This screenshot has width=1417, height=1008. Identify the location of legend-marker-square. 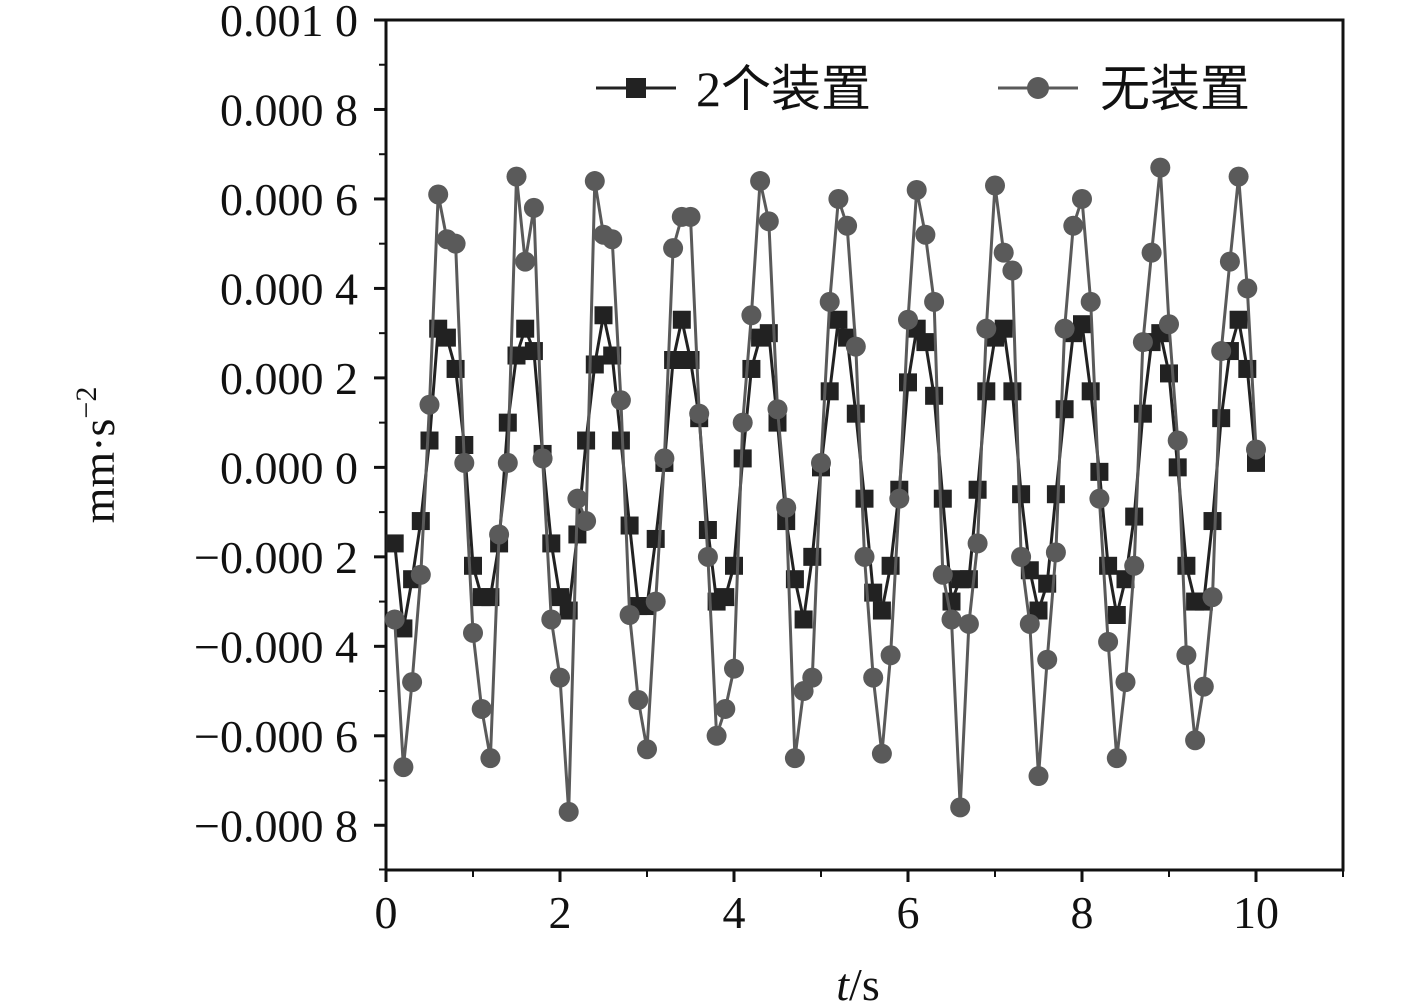
(636, 88).